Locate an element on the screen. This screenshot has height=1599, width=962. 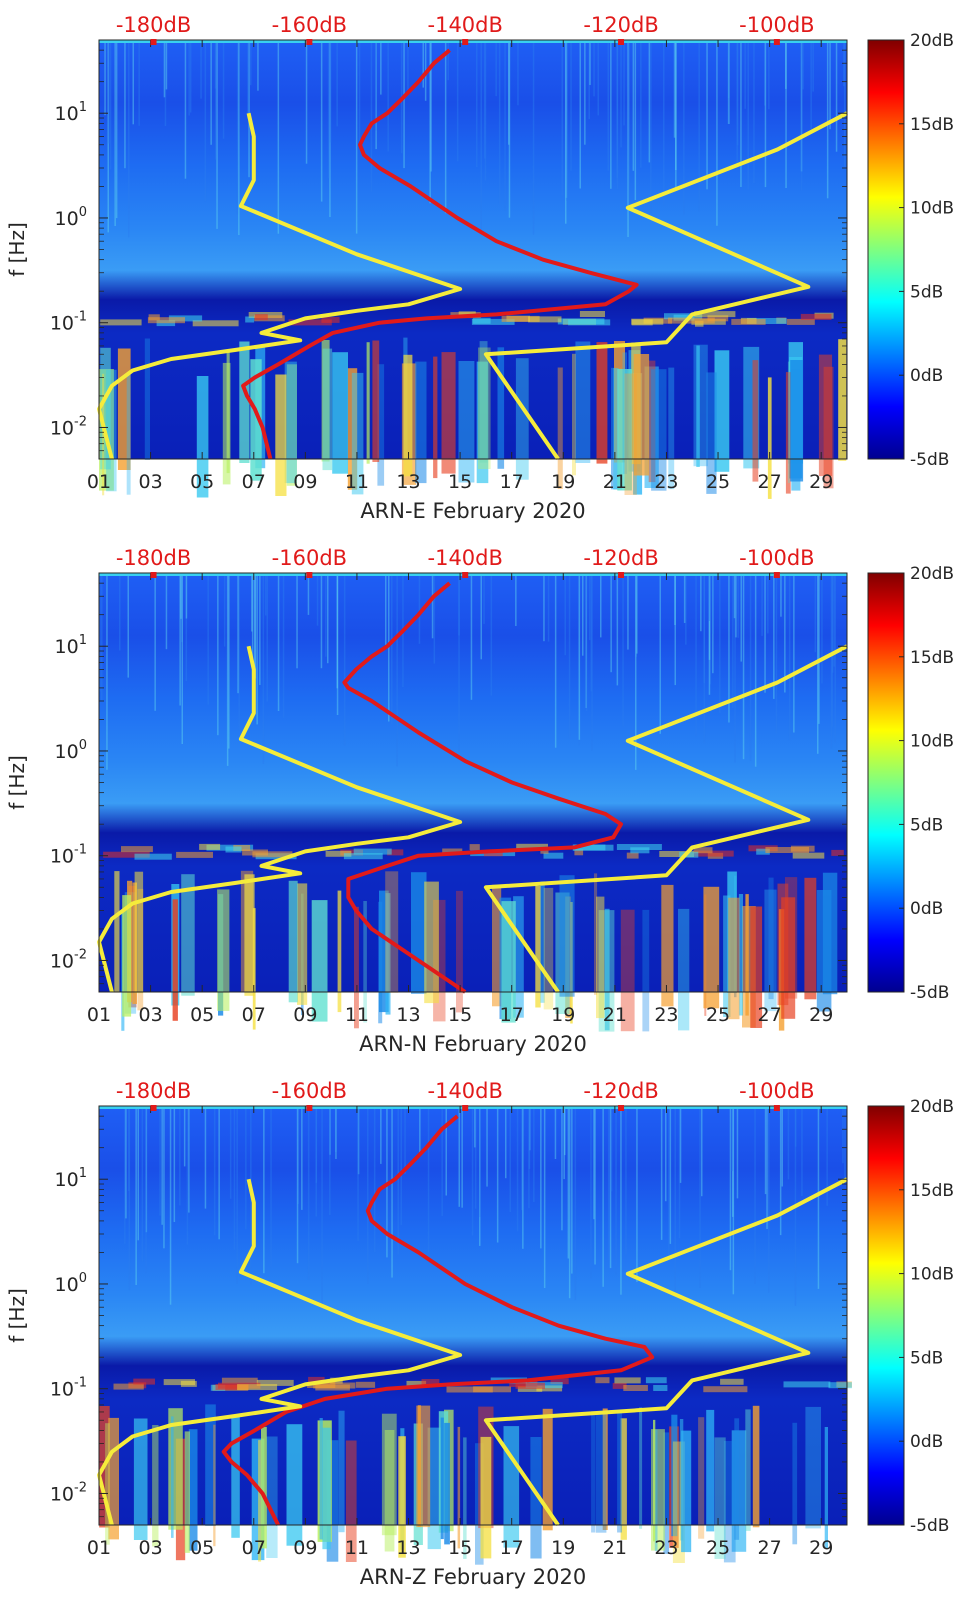
x-axis-label: ARN-N February 2020 is located at coordinates (473, 1044).